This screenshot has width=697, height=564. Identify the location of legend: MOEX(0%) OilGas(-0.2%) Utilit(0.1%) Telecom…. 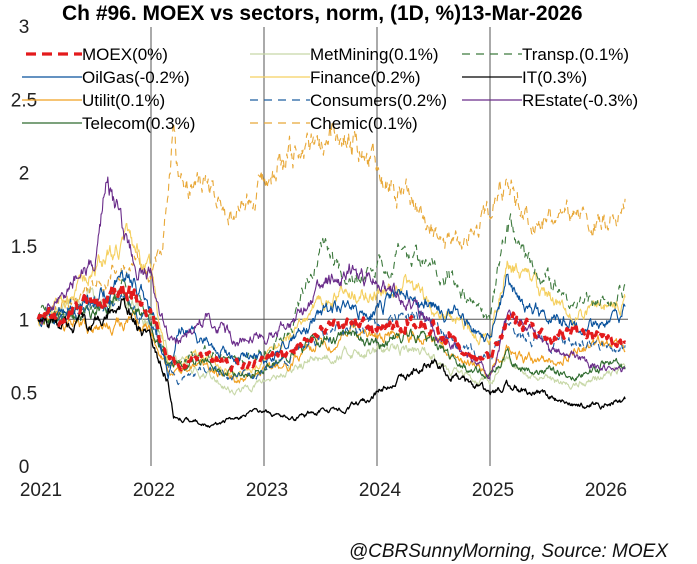
(330, 89).